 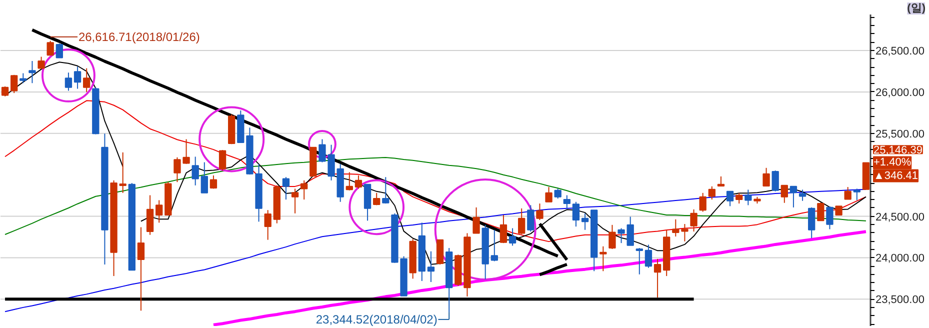 What do you see at coordinates (900, 217) in the screenshot?
I see `y-tick-label: 24,500.00` at bounding box center [900, 217].